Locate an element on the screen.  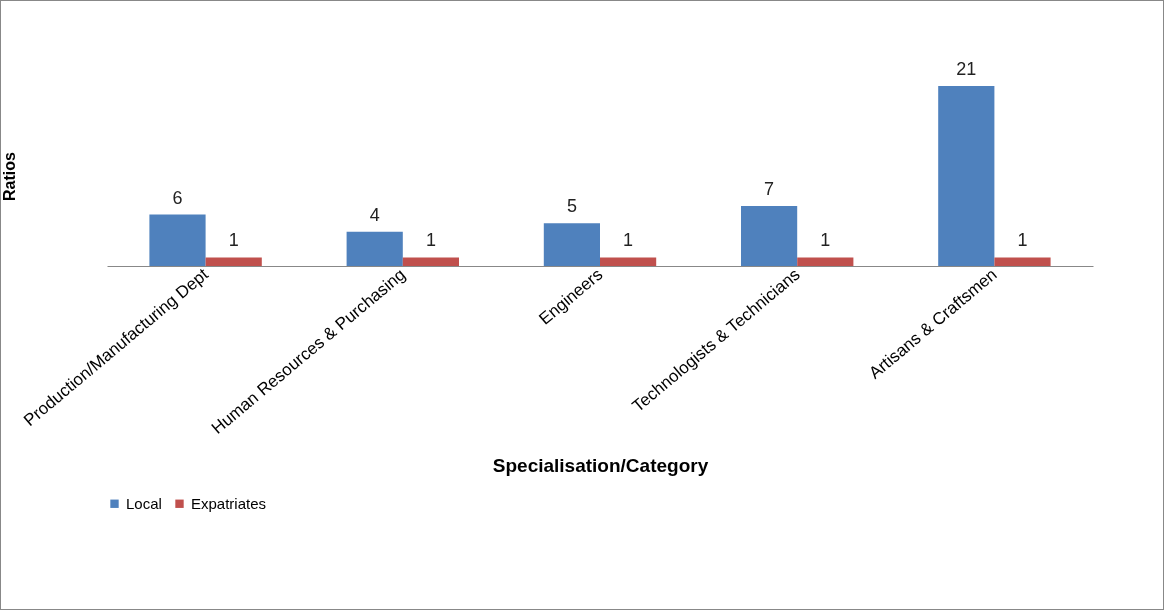
data-label: 7 is located at coordinates (769, 189).